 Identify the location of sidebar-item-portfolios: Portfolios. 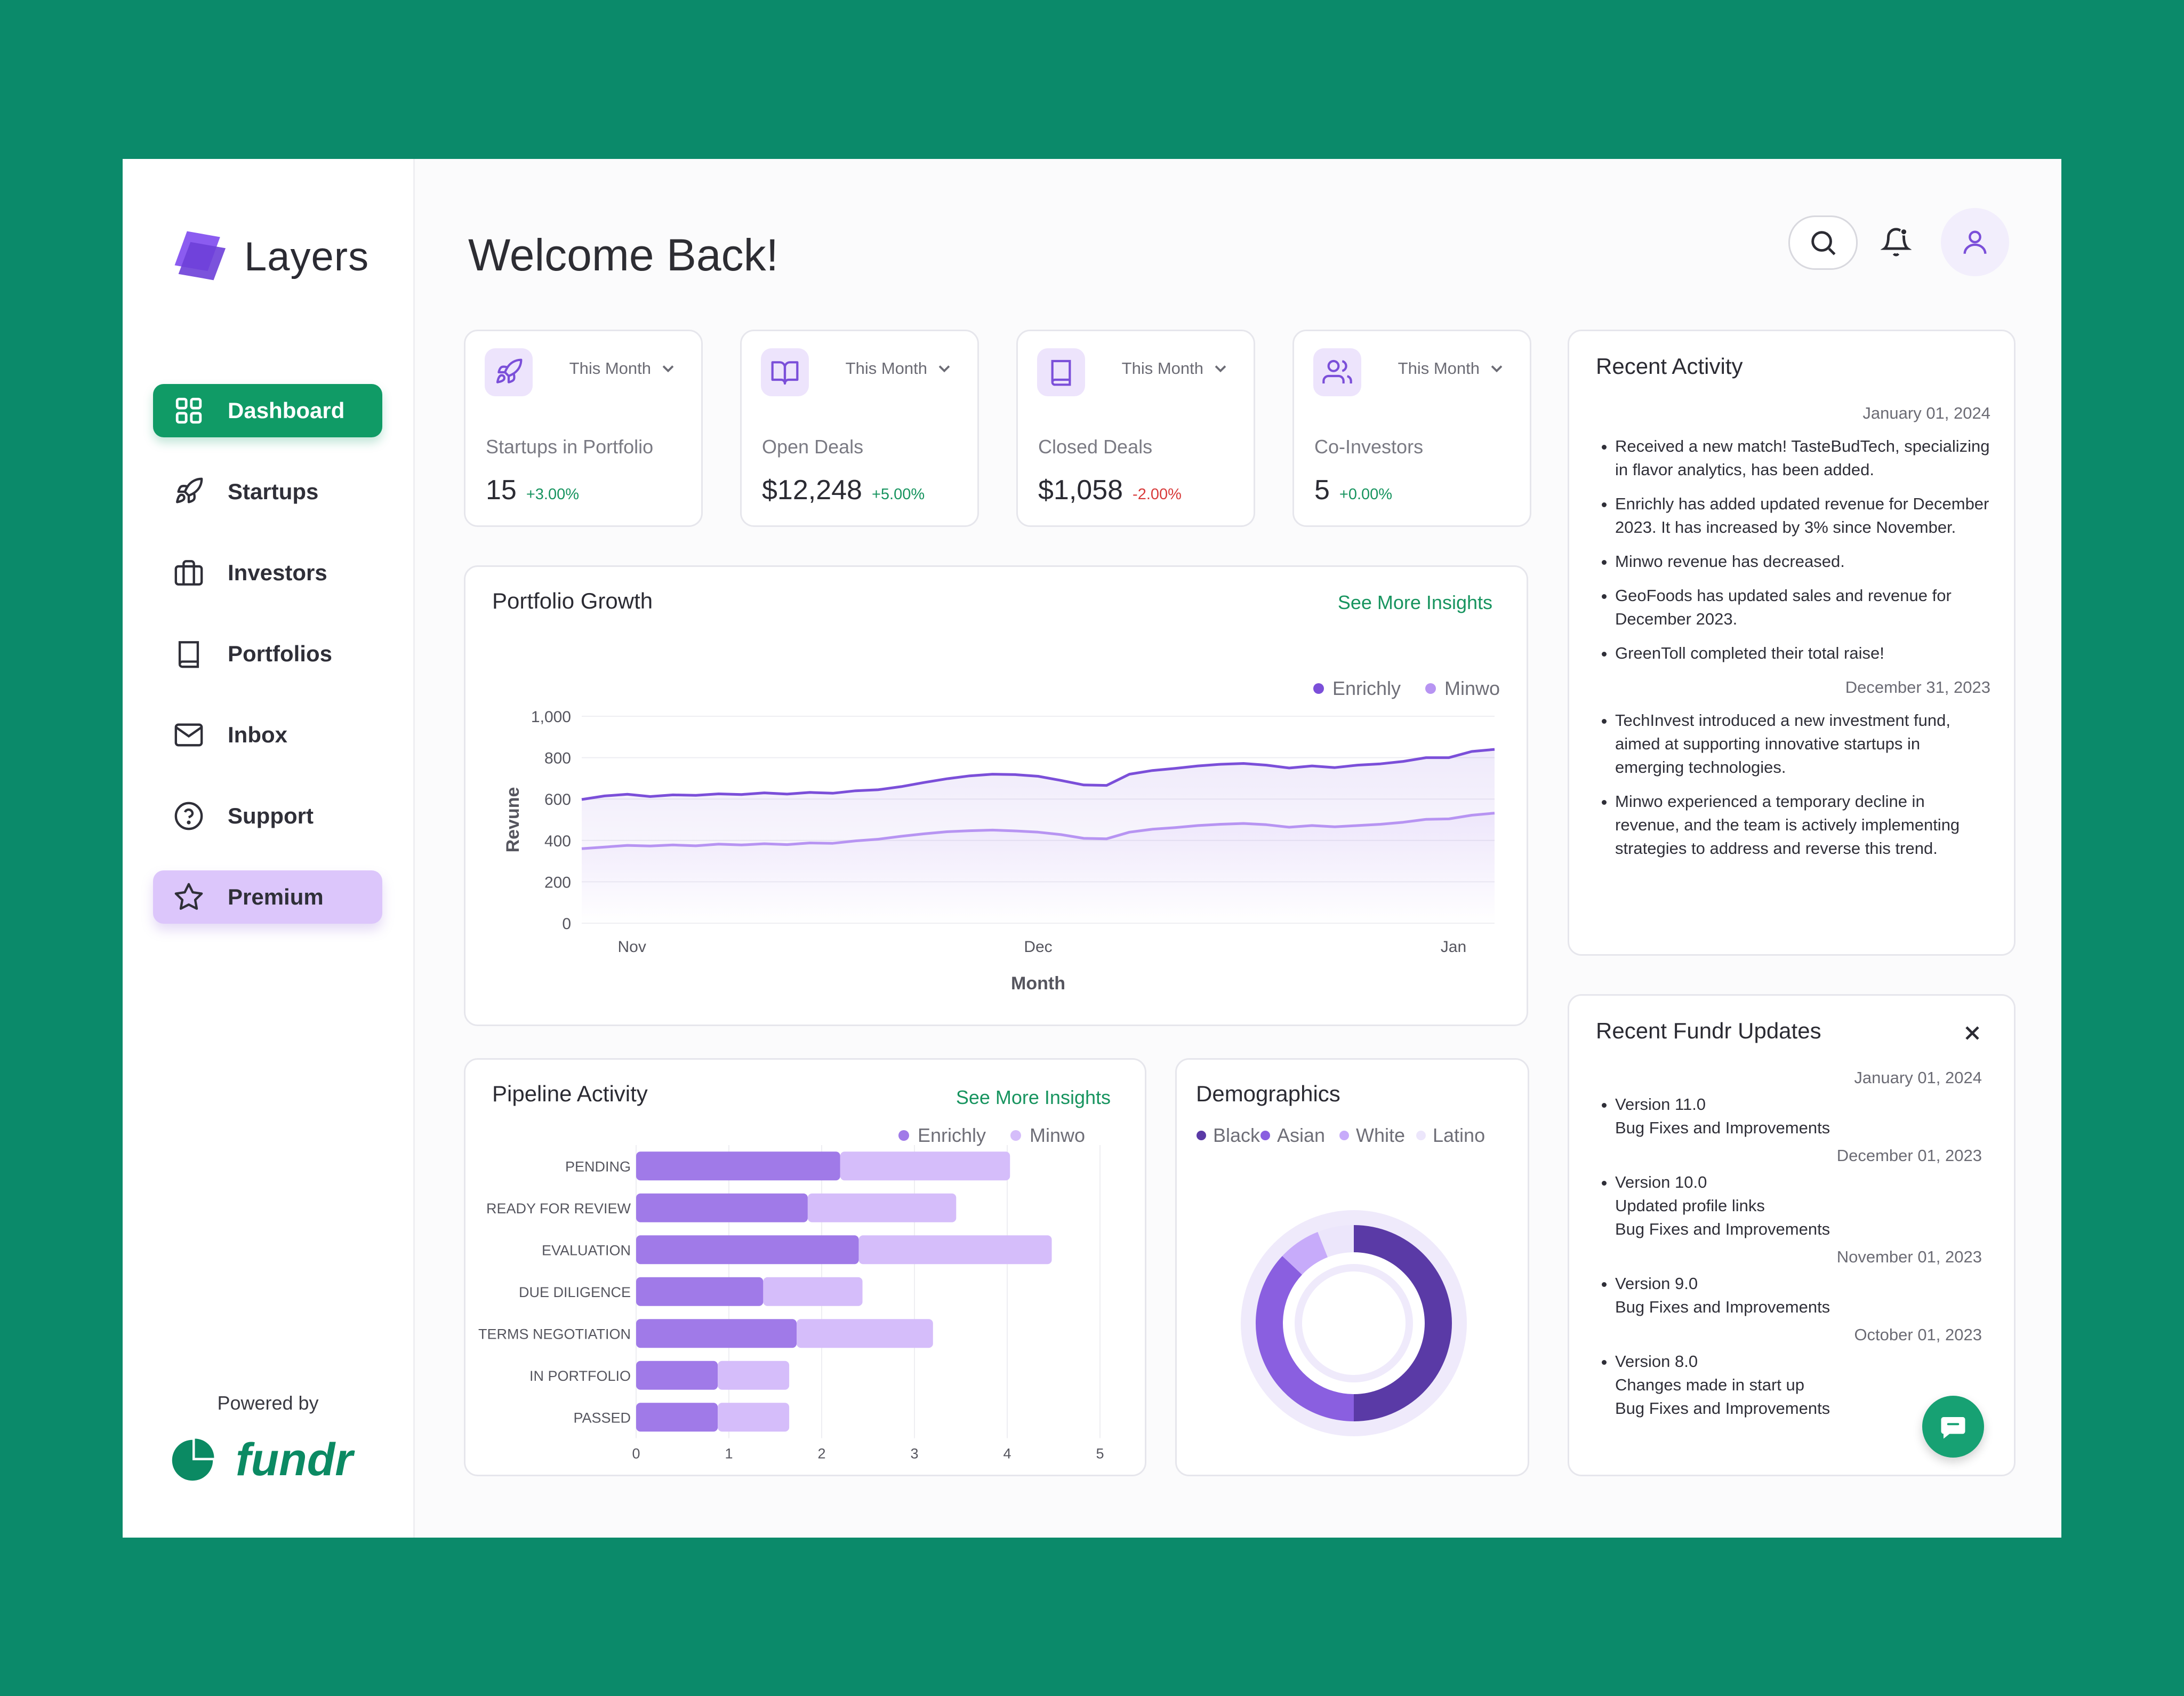
(267, 654).